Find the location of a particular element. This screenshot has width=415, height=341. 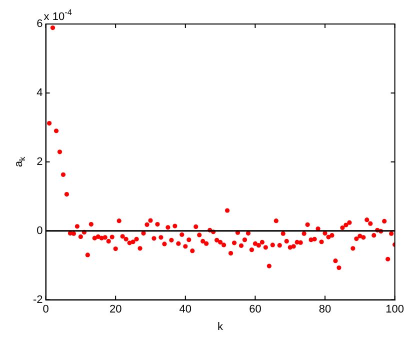

y-tick-label: 6 is located at coordinates (39, 24).